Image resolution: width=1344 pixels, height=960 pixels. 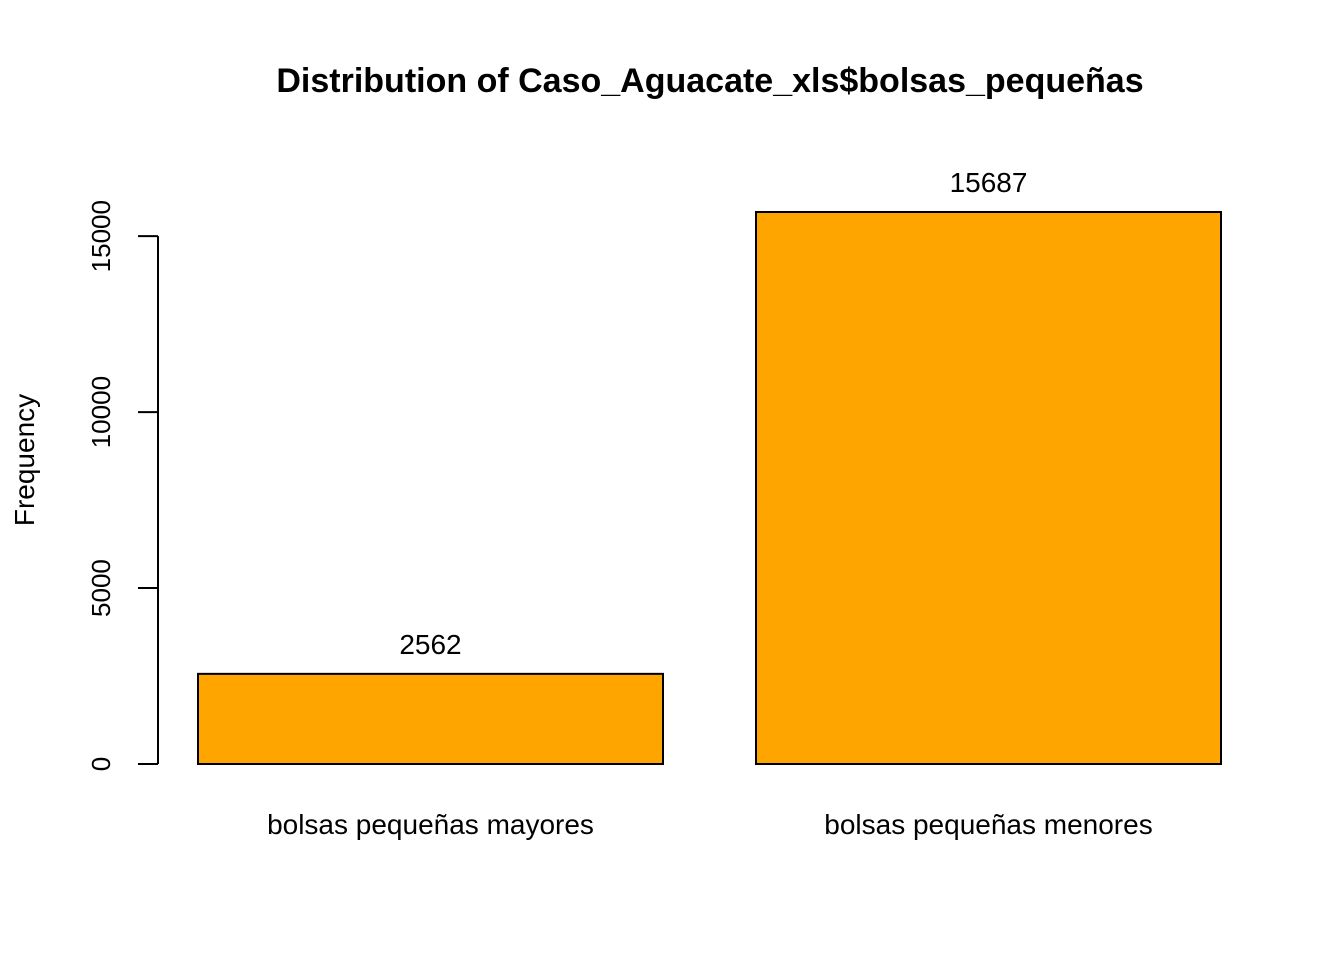 What do you see at coordinates (989, 182) in the screenshot?
I see `data-label: 15687` at bounding box center [989, 182].